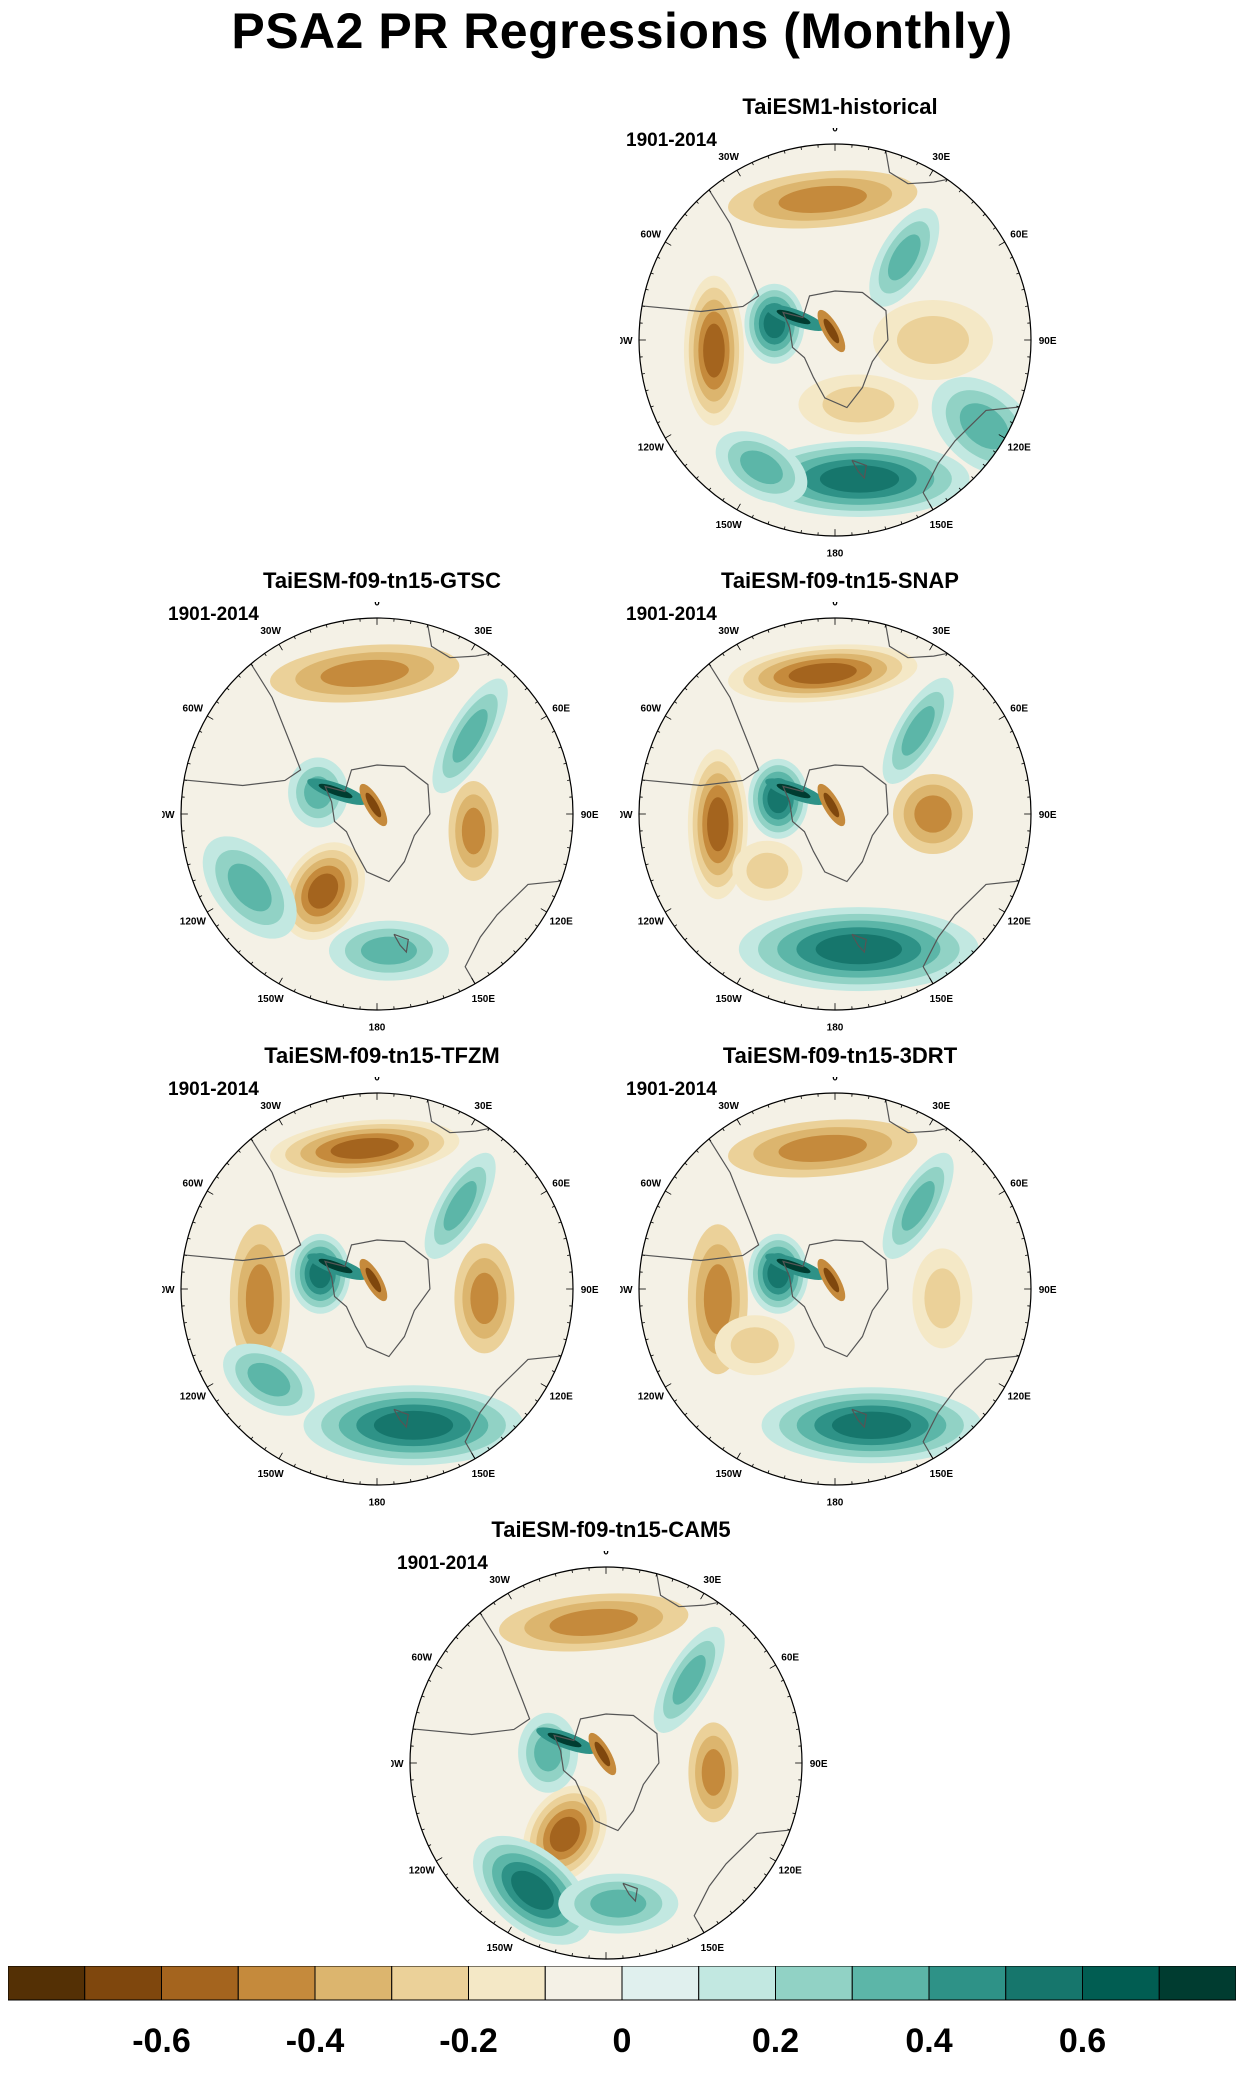 This screenshot has height=2082, width=1244. Describe the element at coordinates (609, 1766) in the screenshot. I see `polar-map: 030E60E90E120E150E180150W120W90W60W30W` at that location.